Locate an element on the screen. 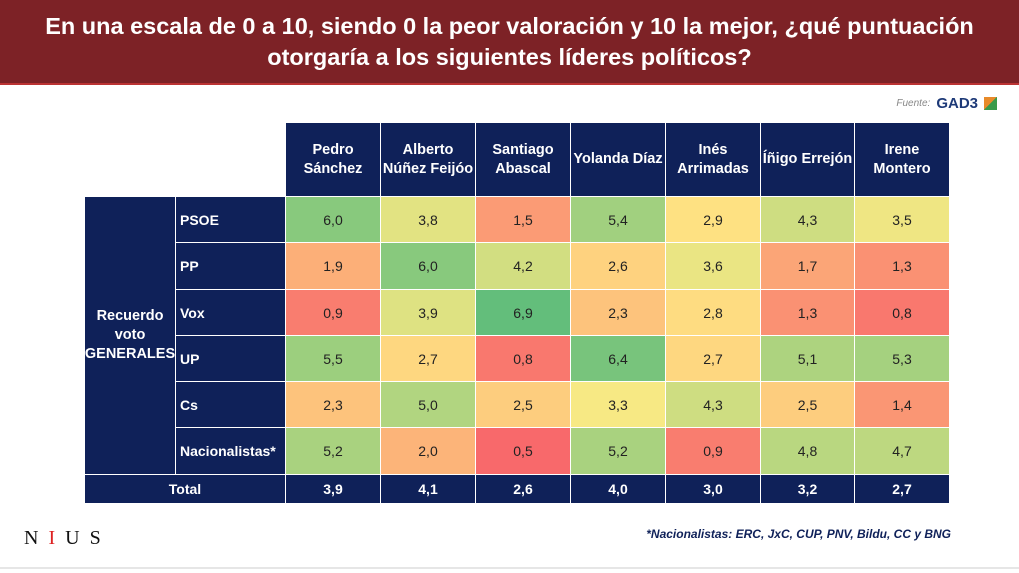 The image size is (1019, 573). heatmap-cell: 5,0 is located at coordinates (428, 405).